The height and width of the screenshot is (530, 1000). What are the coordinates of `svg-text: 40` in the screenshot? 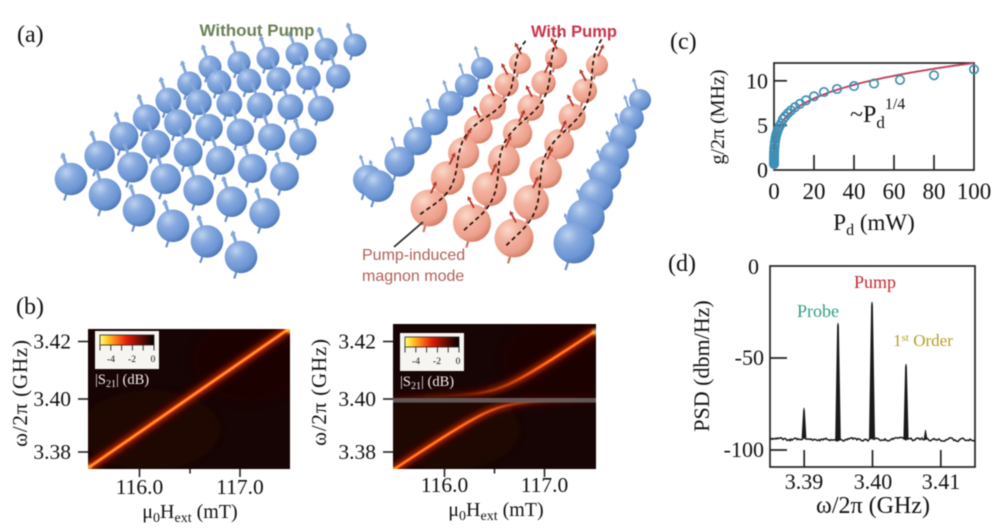 It's located at (854, 191).